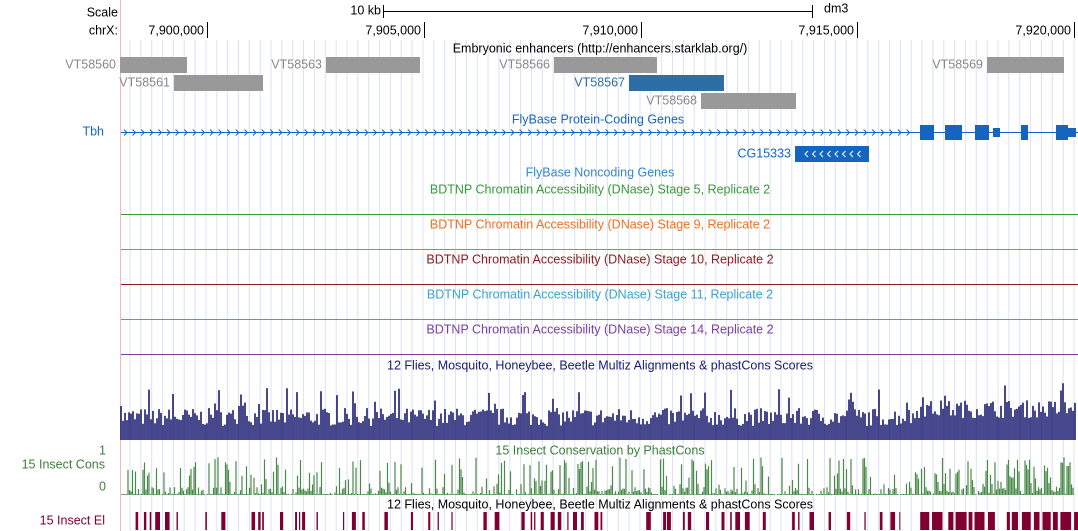 The height and width of the screenshot is (531, 1078). What do you see at coordinates (957, 64) in the screenshot?
I see `enhancer-label: VT58569` at bounding box center [957, 64].